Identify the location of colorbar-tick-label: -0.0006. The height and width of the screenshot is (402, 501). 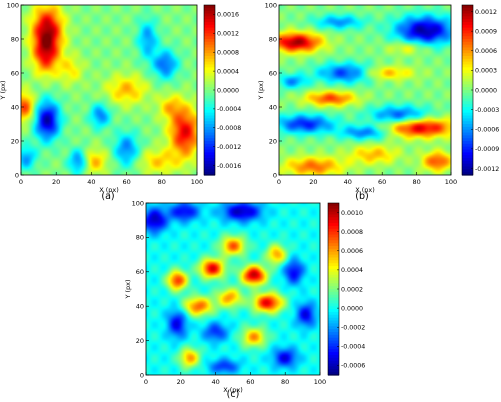
(353, 366).